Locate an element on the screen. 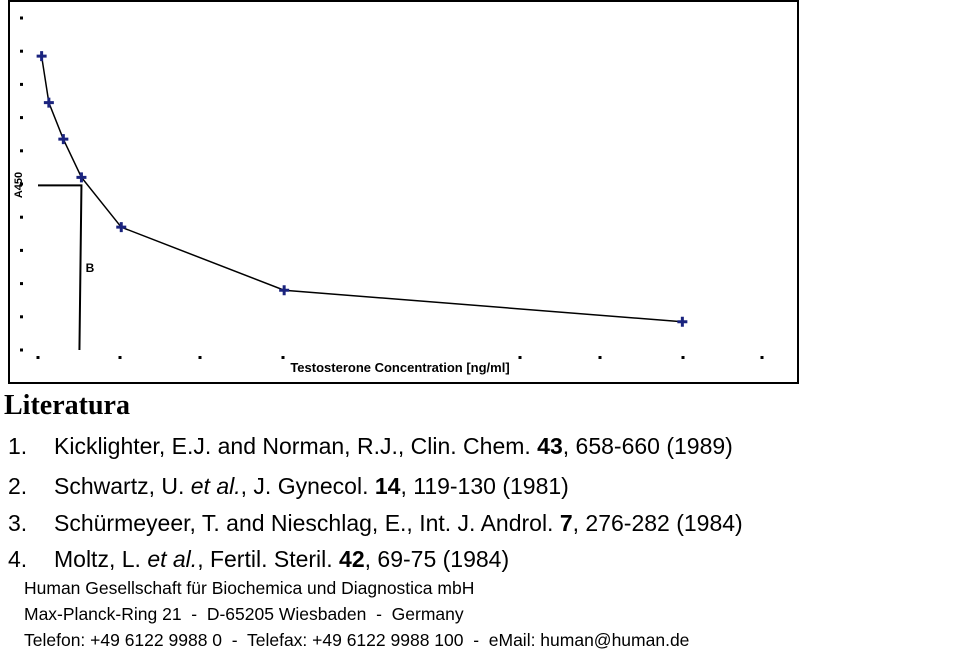 The width and height of the screenshot is (960, 654). reference-number: 4. is located at coordinates (18, 559).